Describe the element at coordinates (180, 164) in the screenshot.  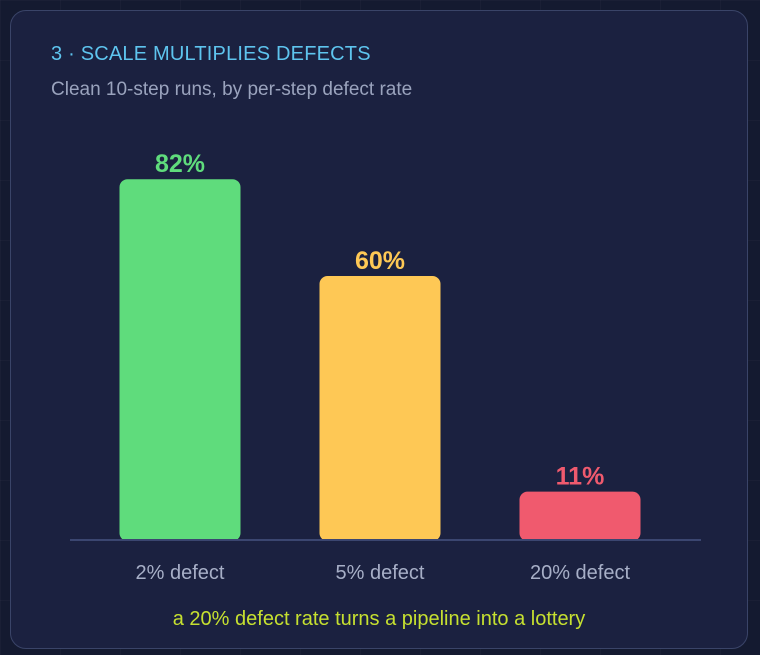
I see `bar-value-label: 82%` at that location.